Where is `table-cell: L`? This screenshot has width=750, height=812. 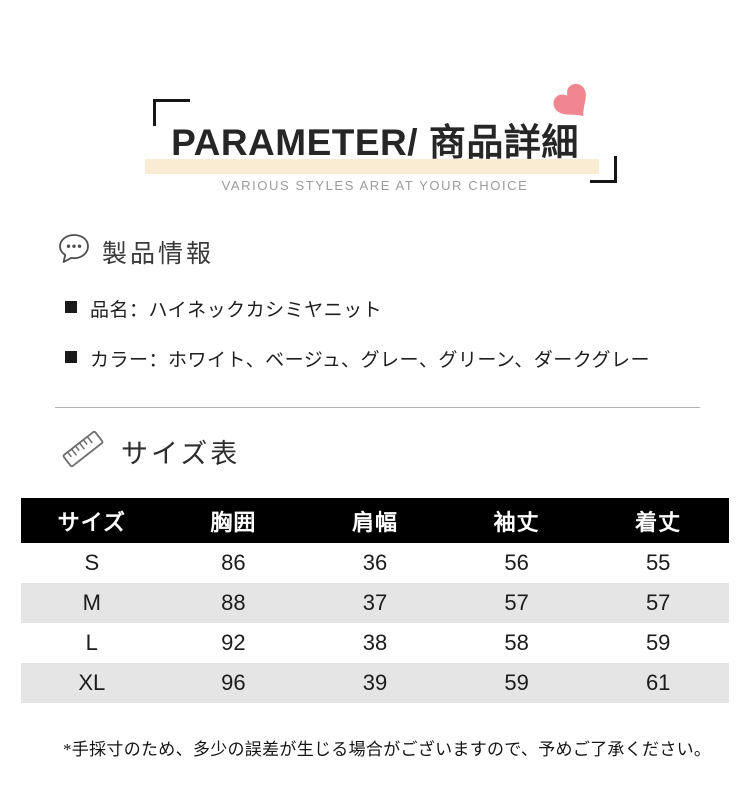 table-cell: L is located at coordinates (91, 642).